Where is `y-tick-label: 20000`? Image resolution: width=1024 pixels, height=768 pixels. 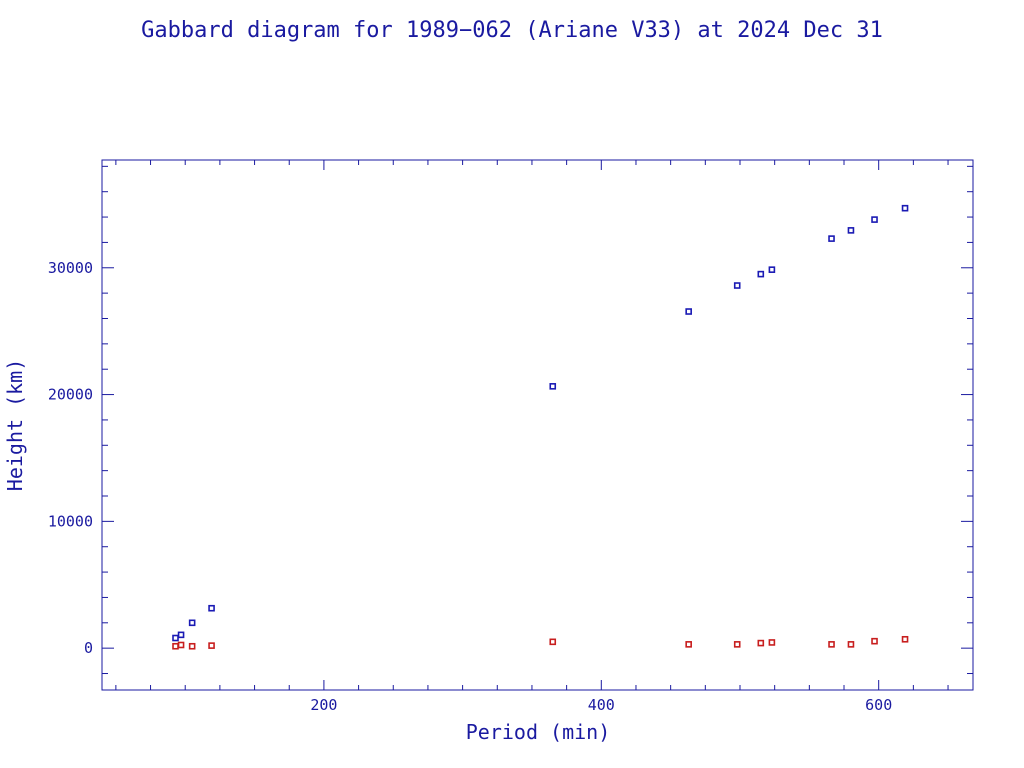
y-tick-label: 20000 is located at coordinates (70, 395).